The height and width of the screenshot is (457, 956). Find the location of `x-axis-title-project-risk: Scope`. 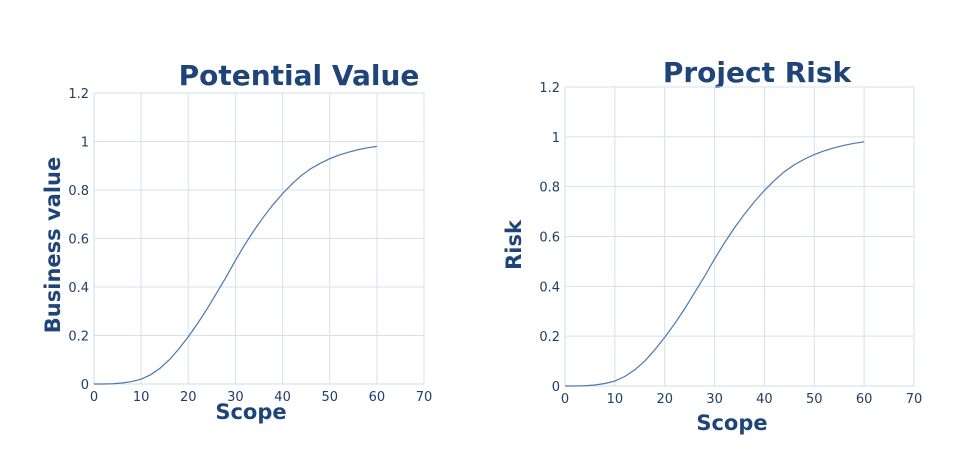

x-axis-title-project-risk: Scope is located at coordinates (731, 423).